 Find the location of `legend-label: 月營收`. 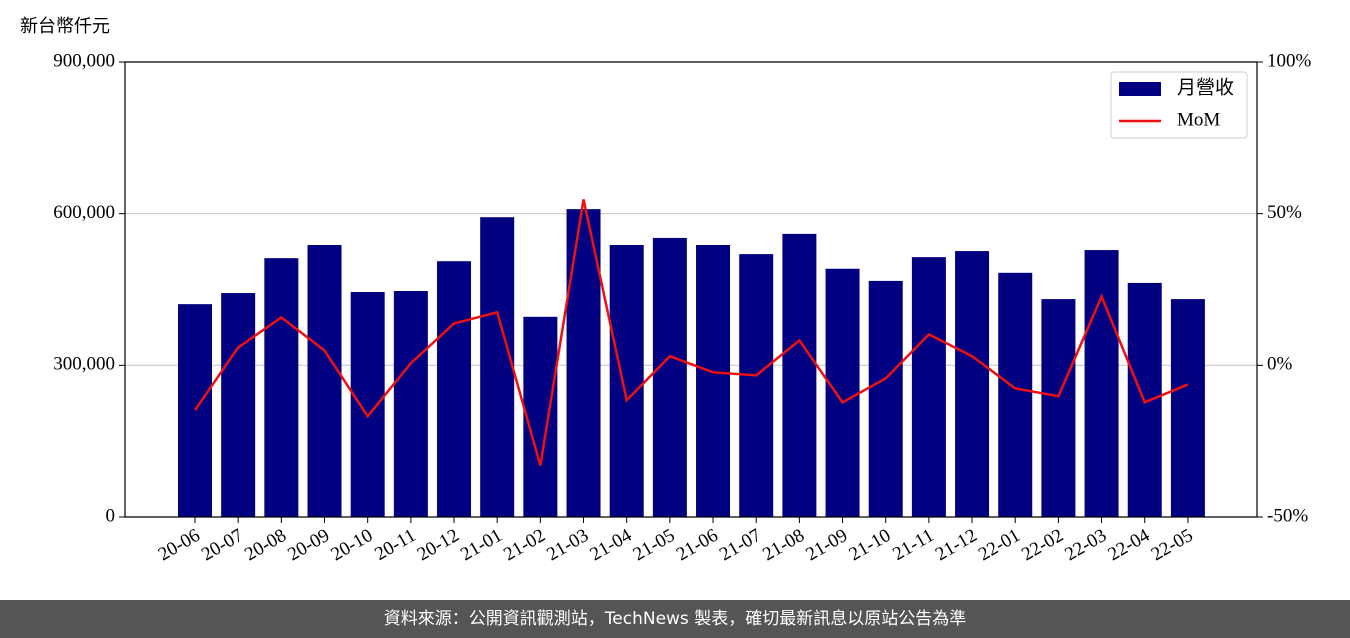

legend-label: 月營收 is located at coordinates (1205, 87).